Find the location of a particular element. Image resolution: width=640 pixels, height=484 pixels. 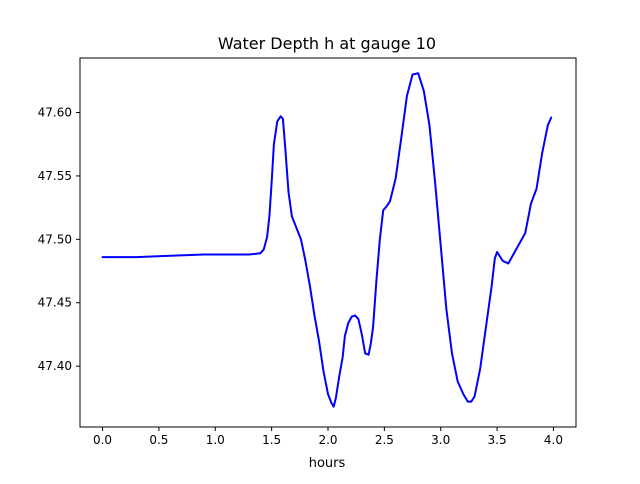

x-tick-label: 4.0 is located at coordinates (553, 440).